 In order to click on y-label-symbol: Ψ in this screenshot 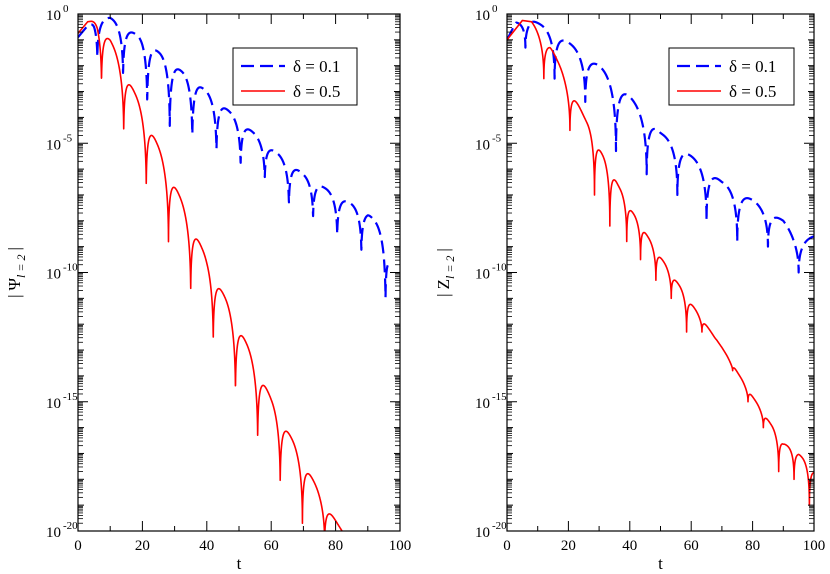, I will do `click(14, 283)`.